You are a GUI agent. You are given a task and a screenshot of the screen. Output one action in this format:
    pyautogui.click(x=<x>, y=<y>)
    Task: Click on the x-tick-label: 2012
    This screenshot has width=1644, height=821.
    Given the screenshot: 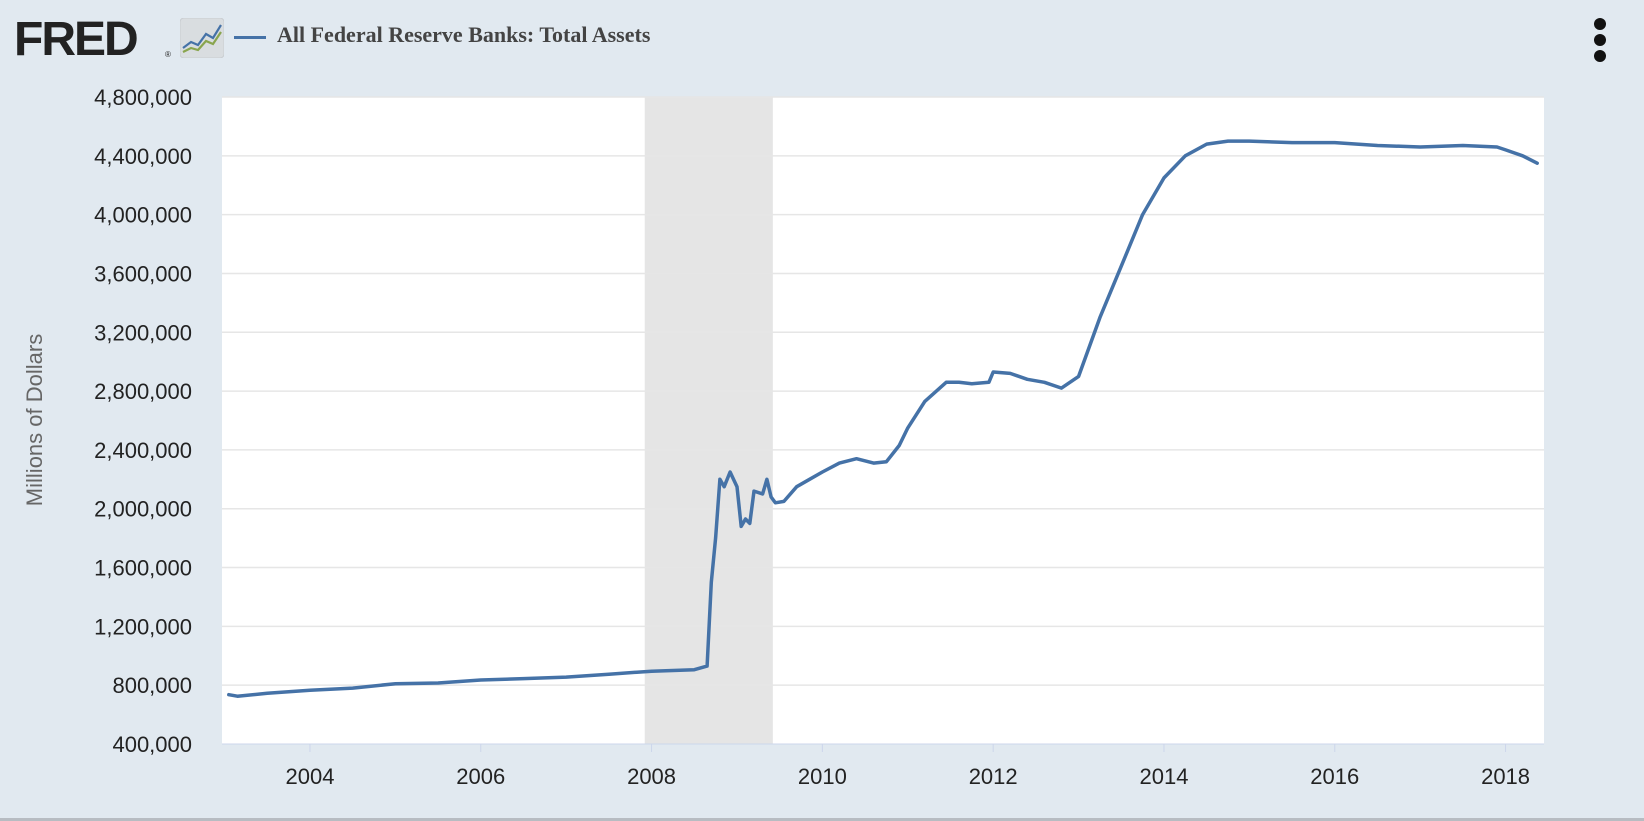 What is the action you would take?
    pyautogui.click(x=993, y=776)
    